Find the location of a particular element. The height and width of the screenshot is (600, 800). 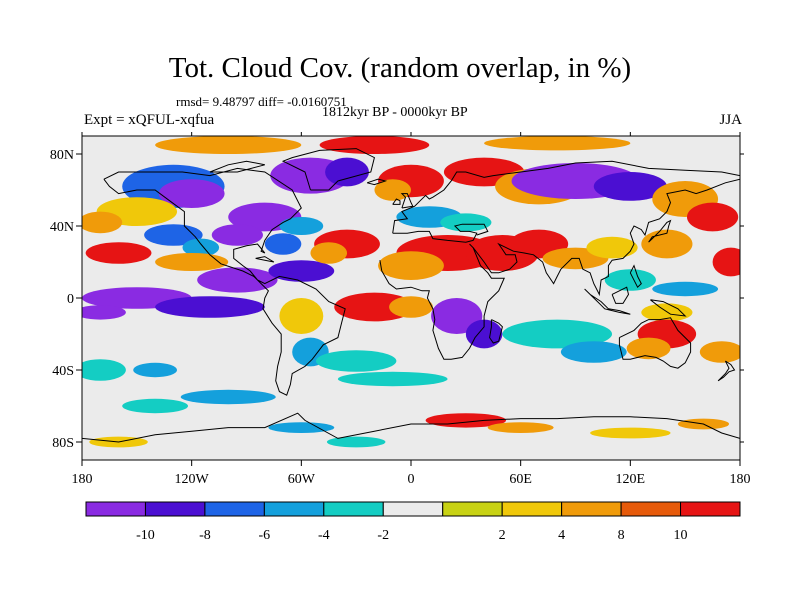

colorbar: -10 -8 -6 -4 -2 2 4 8 10 is located at coordinates (413, 522).